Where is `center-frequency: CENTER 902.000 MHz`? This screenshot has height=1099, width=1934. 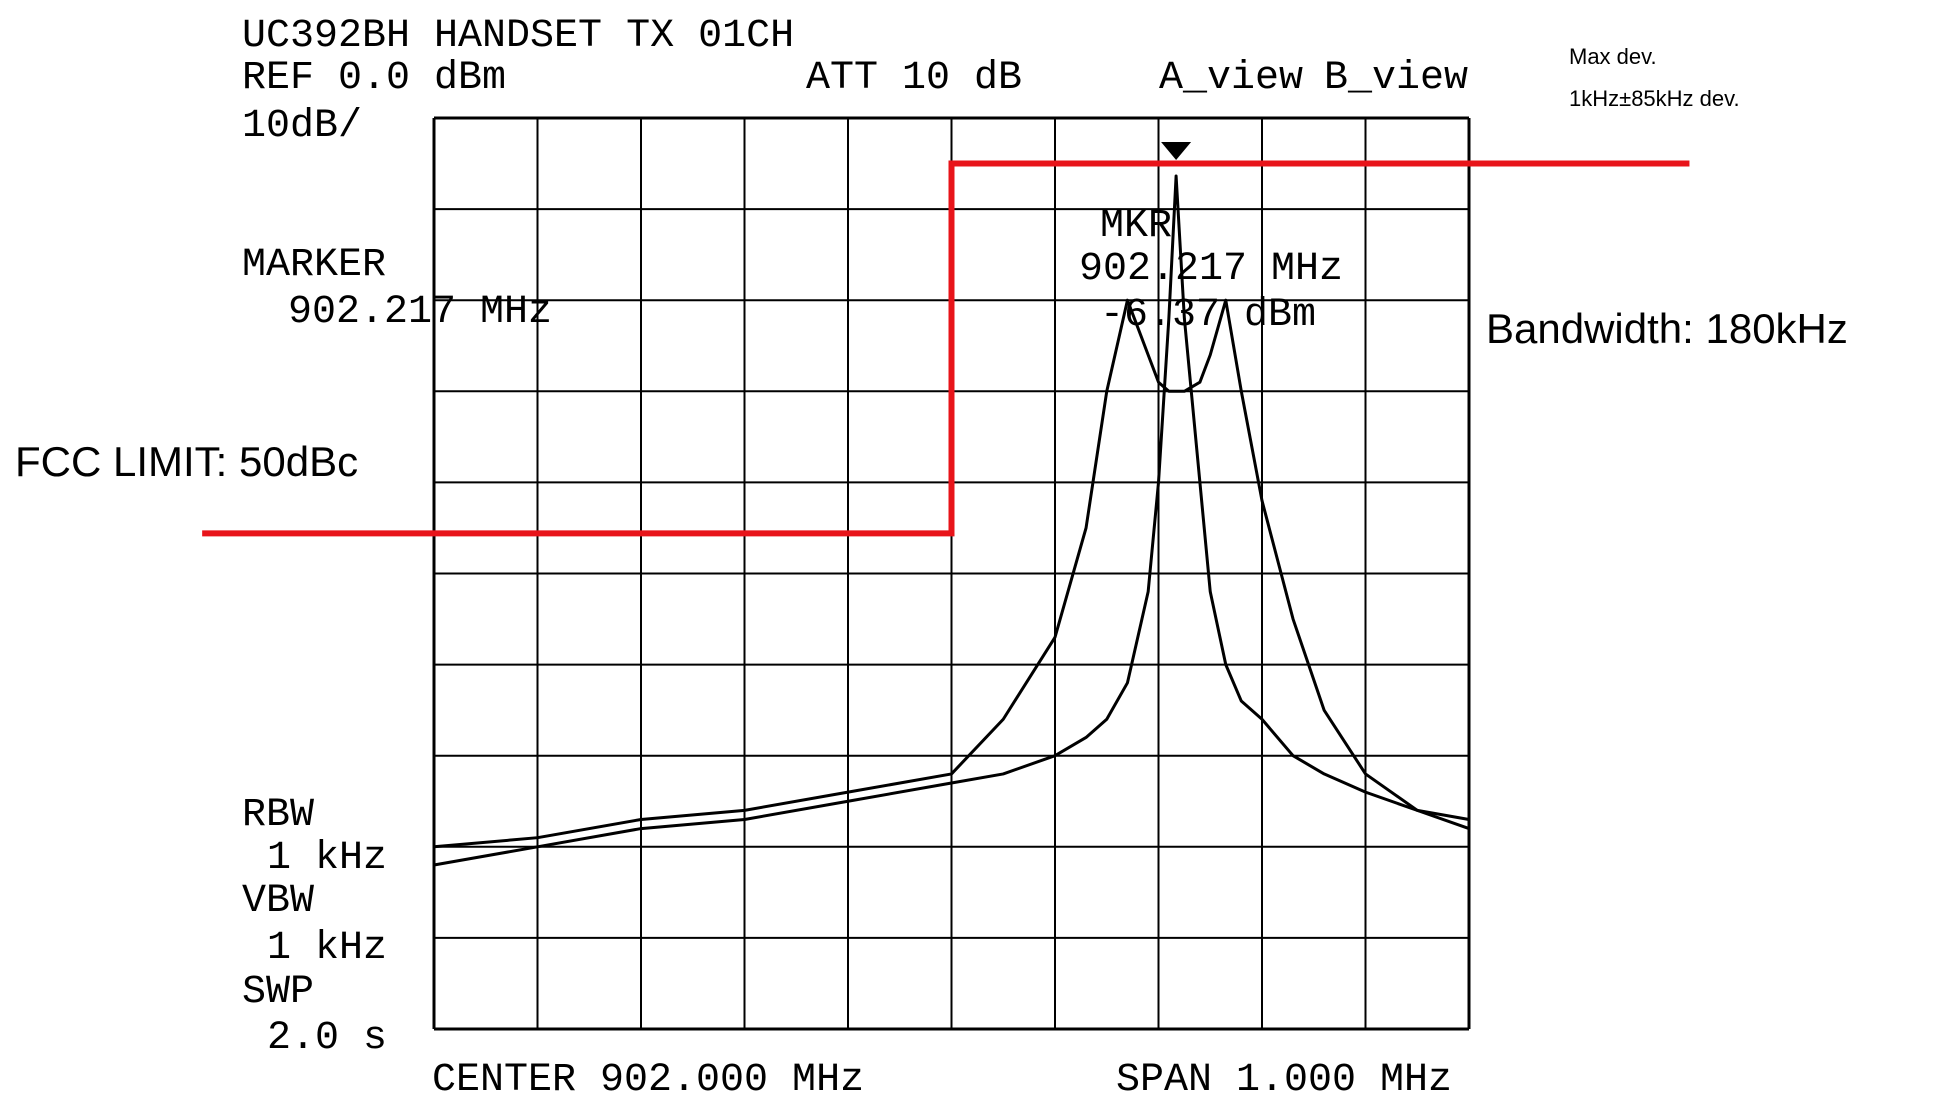 center-frequency: CENTER 902.000 MHz is located at coordinates (648, 1078).